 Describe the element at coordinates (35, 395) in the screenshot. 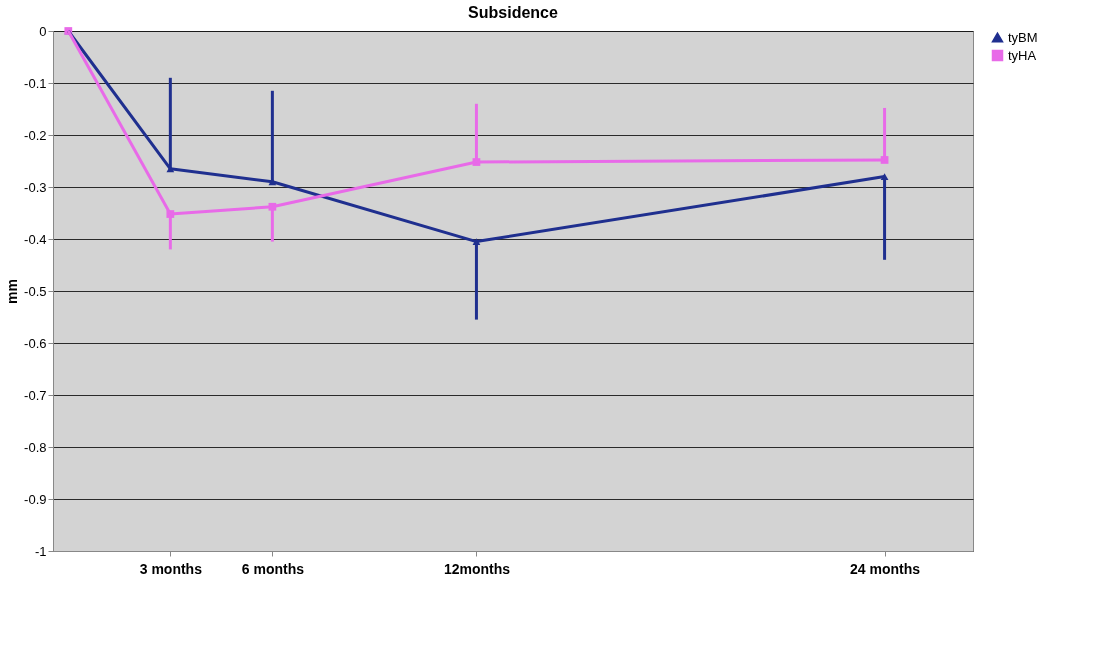

I see `y-tick-label: -0.7` at that location.